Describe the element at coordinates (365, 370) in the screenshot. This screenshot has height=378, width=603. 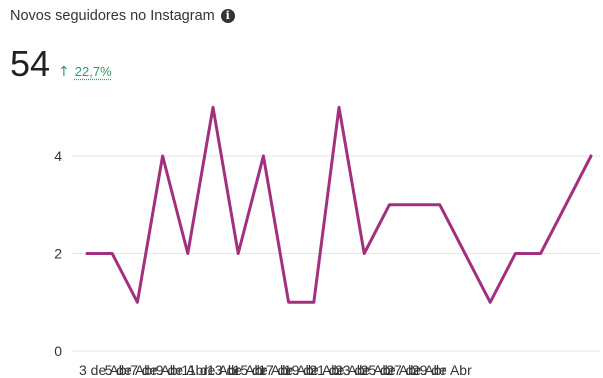
I see `x-tick-label: 23 de Abr` at that location.